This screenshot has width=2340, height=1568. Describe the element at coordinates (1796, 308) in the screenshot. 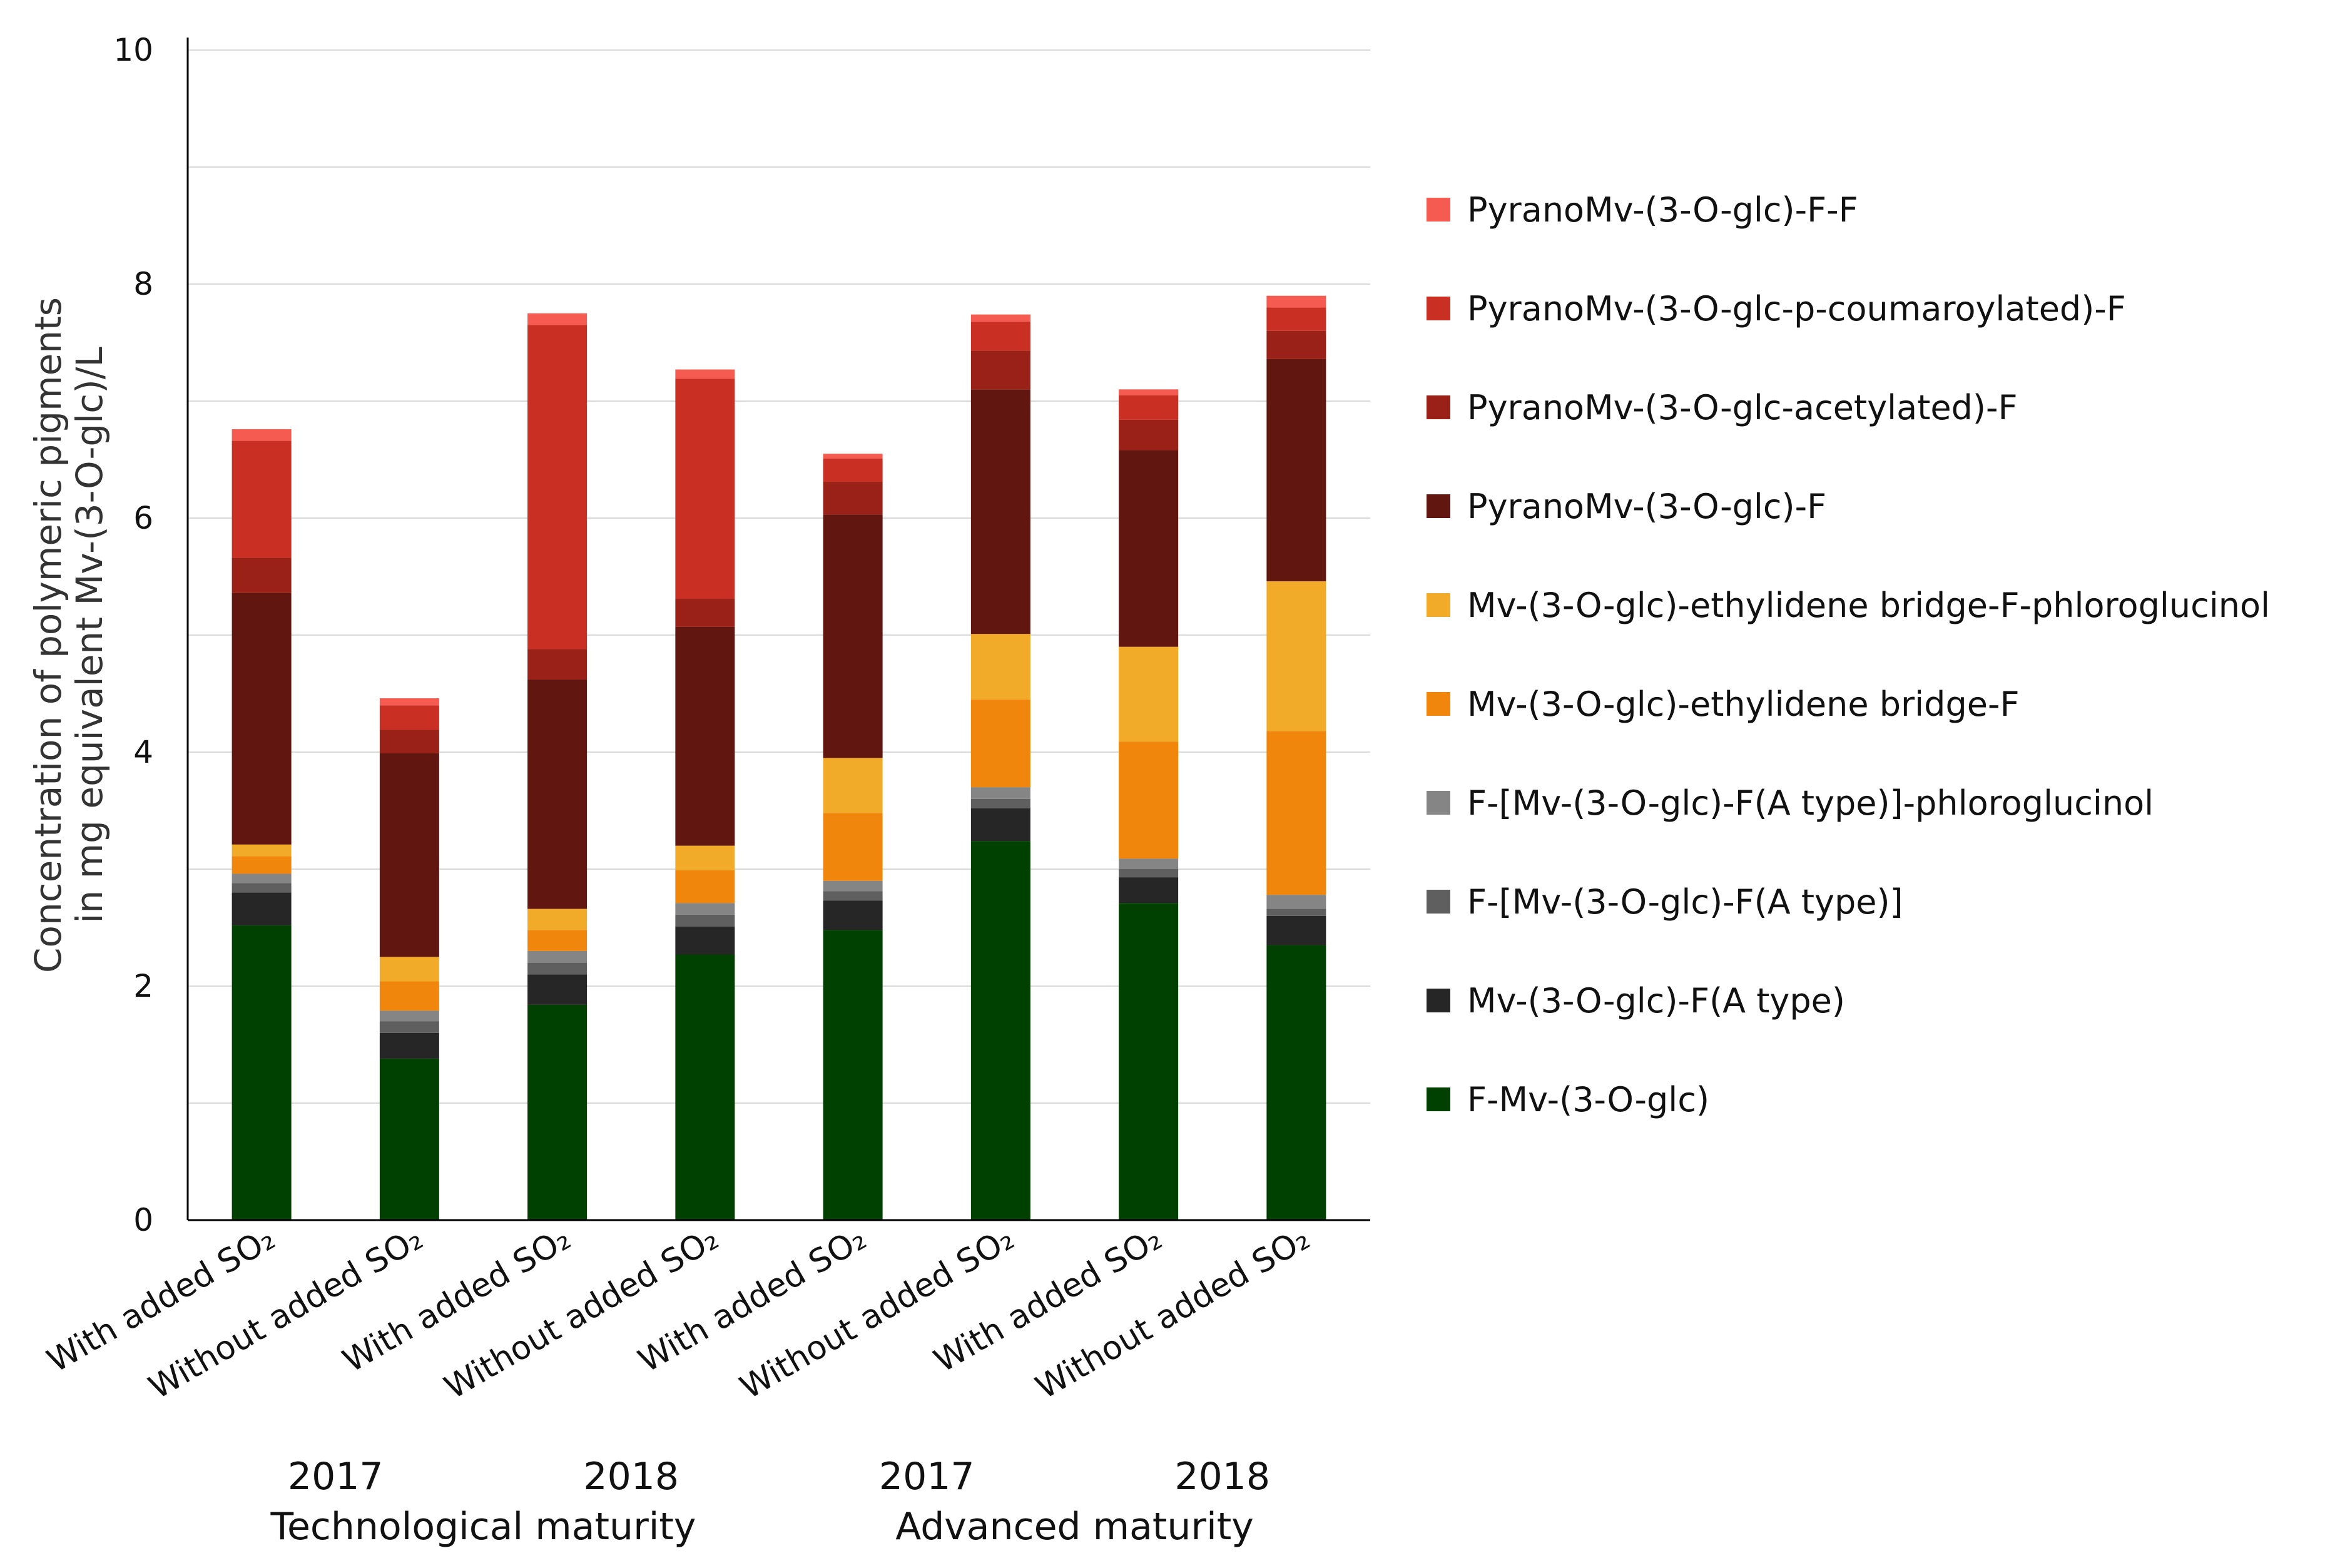

I see `legend-label: PyranoMv-(3-O-glc-p-coumaroylated)-F` at that location.